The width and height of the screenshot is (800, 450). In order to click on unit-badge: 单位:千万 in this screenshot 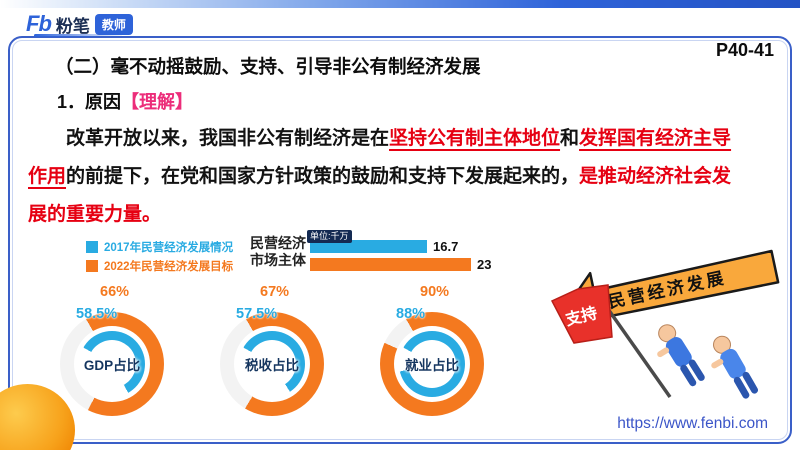, I will do `click(329, 236)`.